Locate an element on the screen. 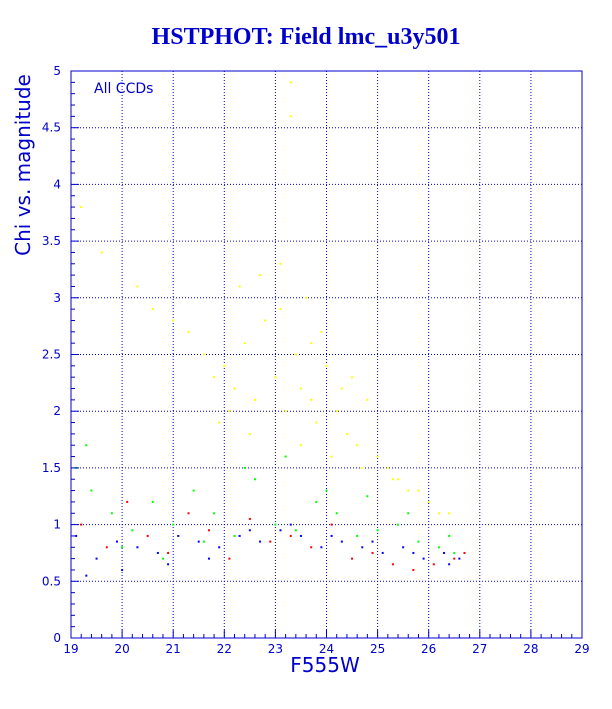 The height and width of the screenshot is (709, 612). annotation-label: All CCDs is located at coordinates (123, 89).